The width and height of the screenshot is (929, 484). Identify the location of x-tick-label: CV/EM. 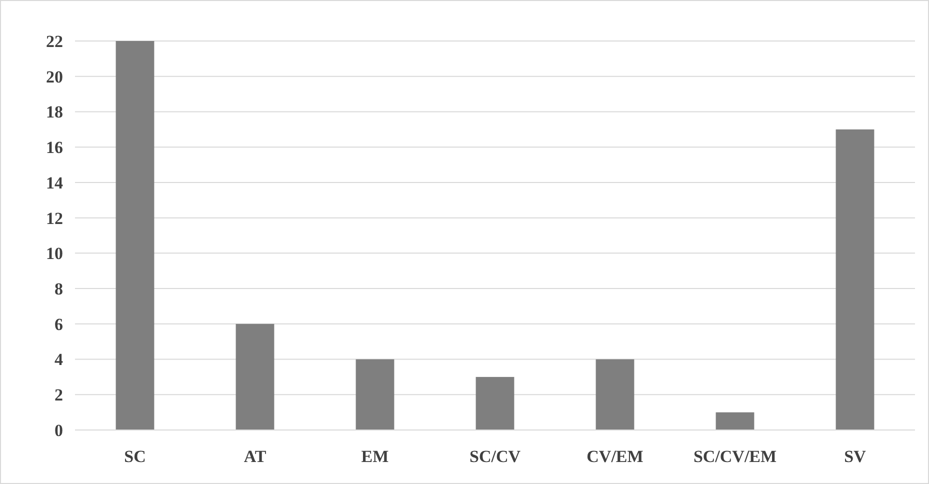
(615, 456).